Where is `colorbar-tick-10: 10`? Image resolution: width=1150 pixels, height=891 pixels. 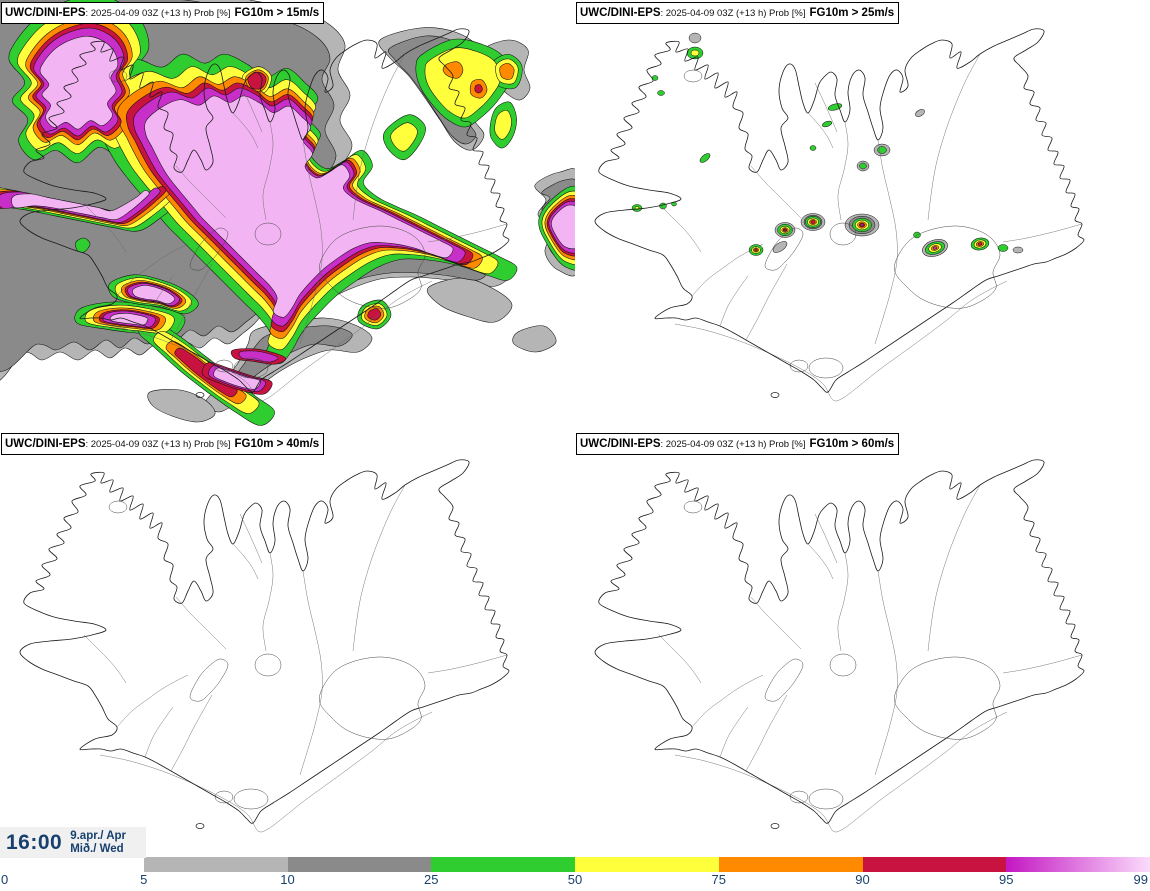 colorbar-tick-10: 10 is located at coordinates (287, 879).